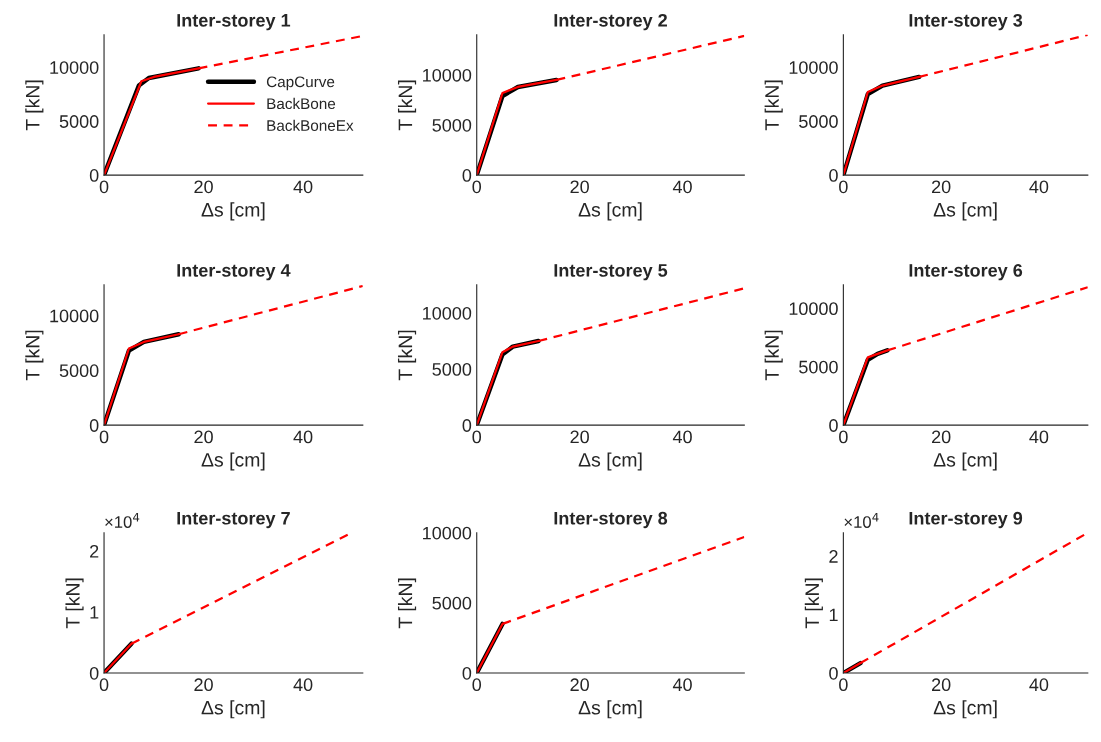 The width and height of the screenshot is (1101, 742). Describe the element at coordinates (234, 272) in the screenshot. I see `chart-title: Inter-storey 4` at that location.